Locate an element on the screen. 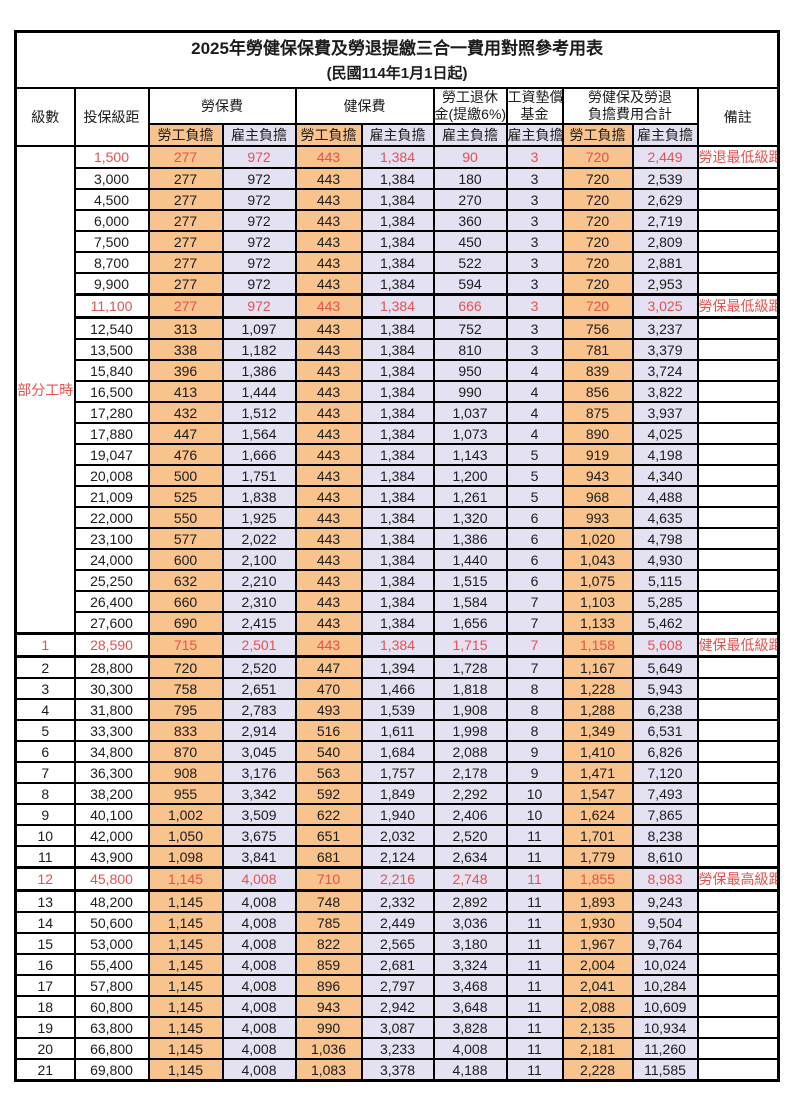 Image resolution: width=791 pixels, height=1120 pixels. bracket-cell: 38,200 is located at coordinates (111, 793).